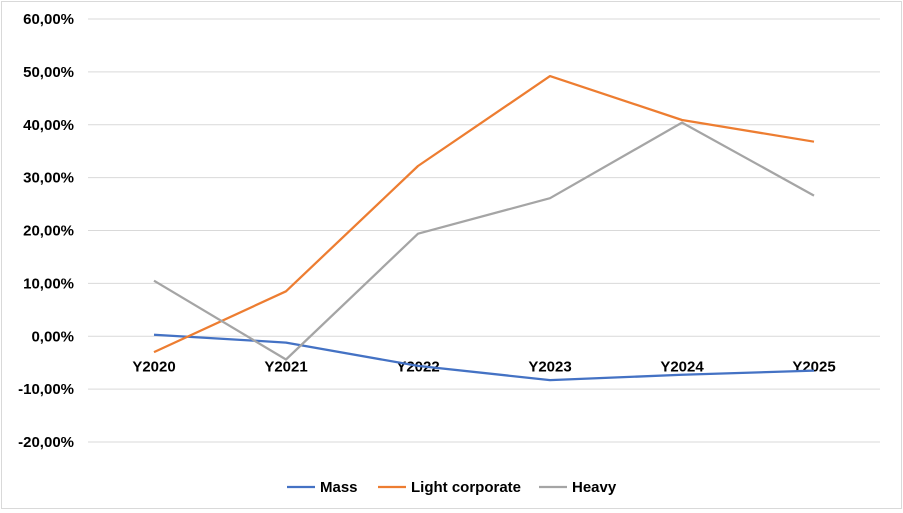  What do you see at coordinates (594, 487) in the screenshot?
I see `legend-label: Heavy` at bounding box center [594, 487].